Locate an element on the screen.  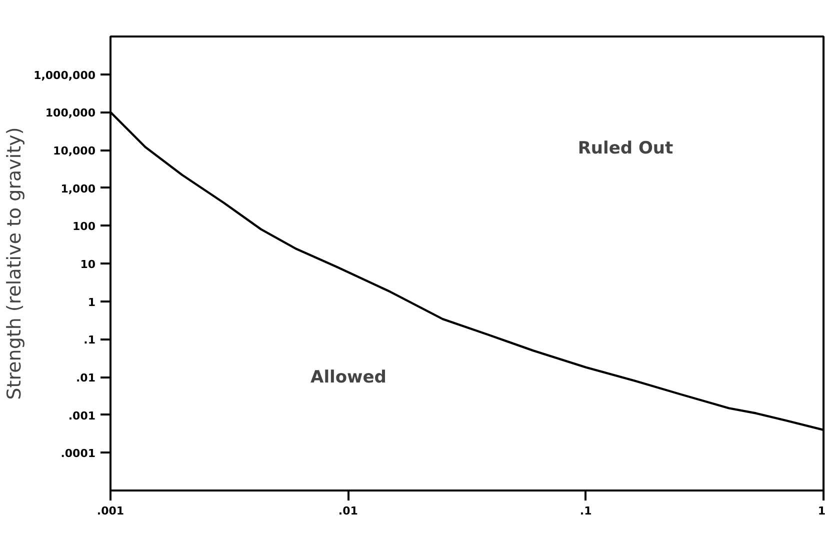
y-tick-label: 1,000 is located at coordinates (78, 189).